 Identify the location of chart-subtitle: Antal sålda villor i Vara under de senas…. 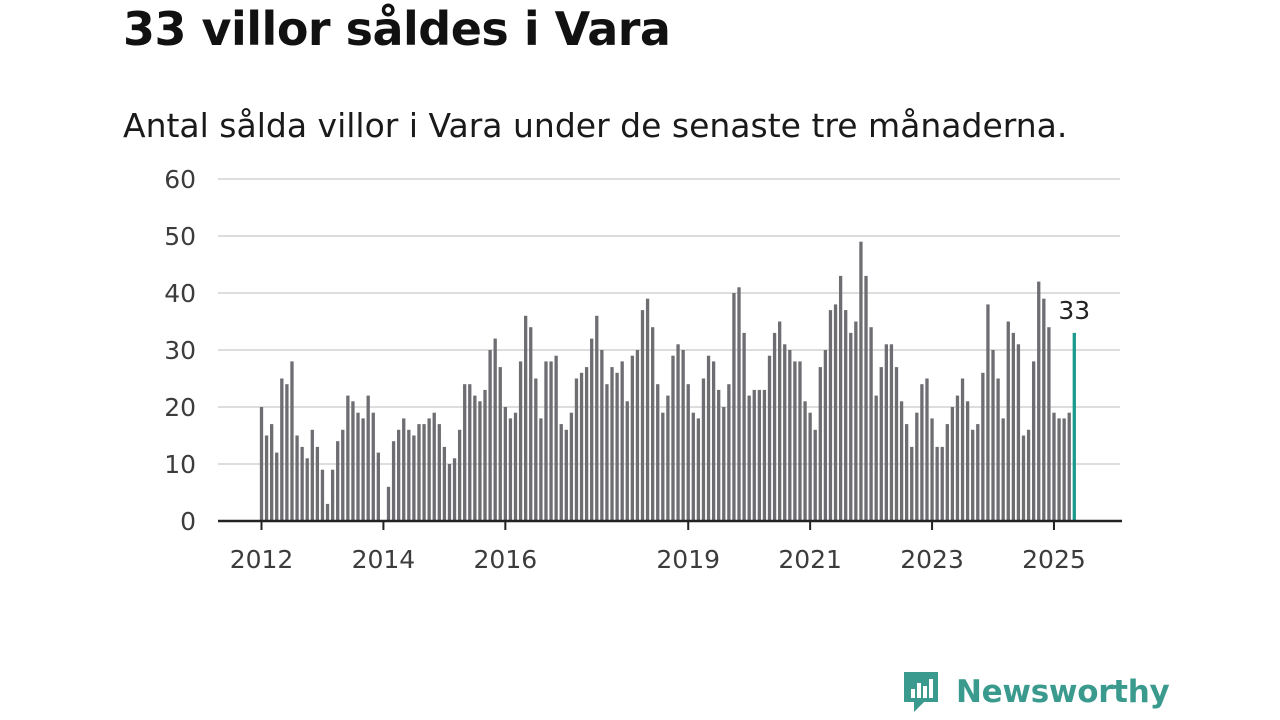
(595, 125).